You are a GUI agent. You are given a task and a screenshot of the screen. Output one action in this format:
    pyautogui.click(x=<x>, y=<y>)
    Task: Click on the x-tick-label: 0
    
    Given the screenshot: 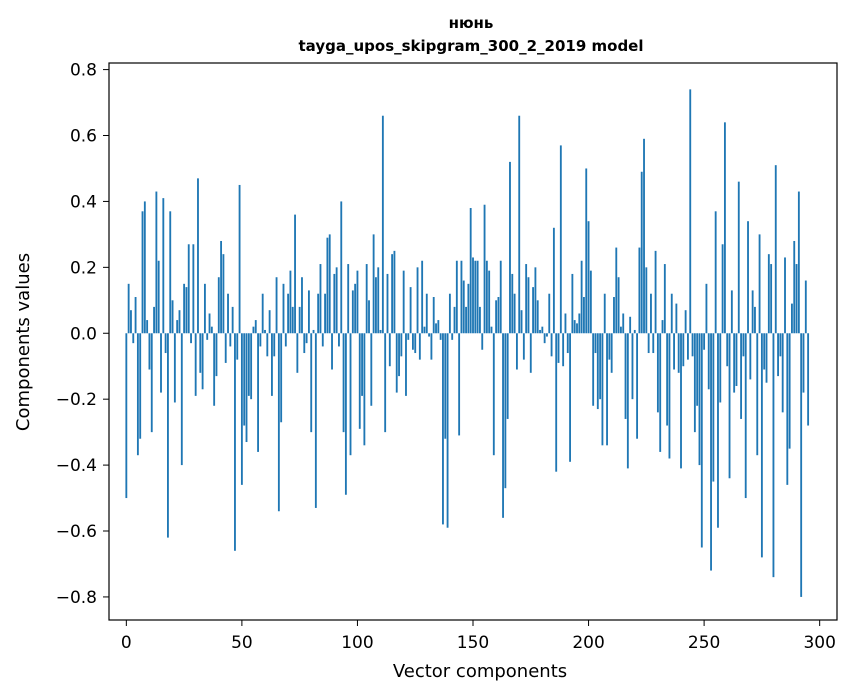 What is the action you would take?
    pyautogui.click(x=126, y=643)
    